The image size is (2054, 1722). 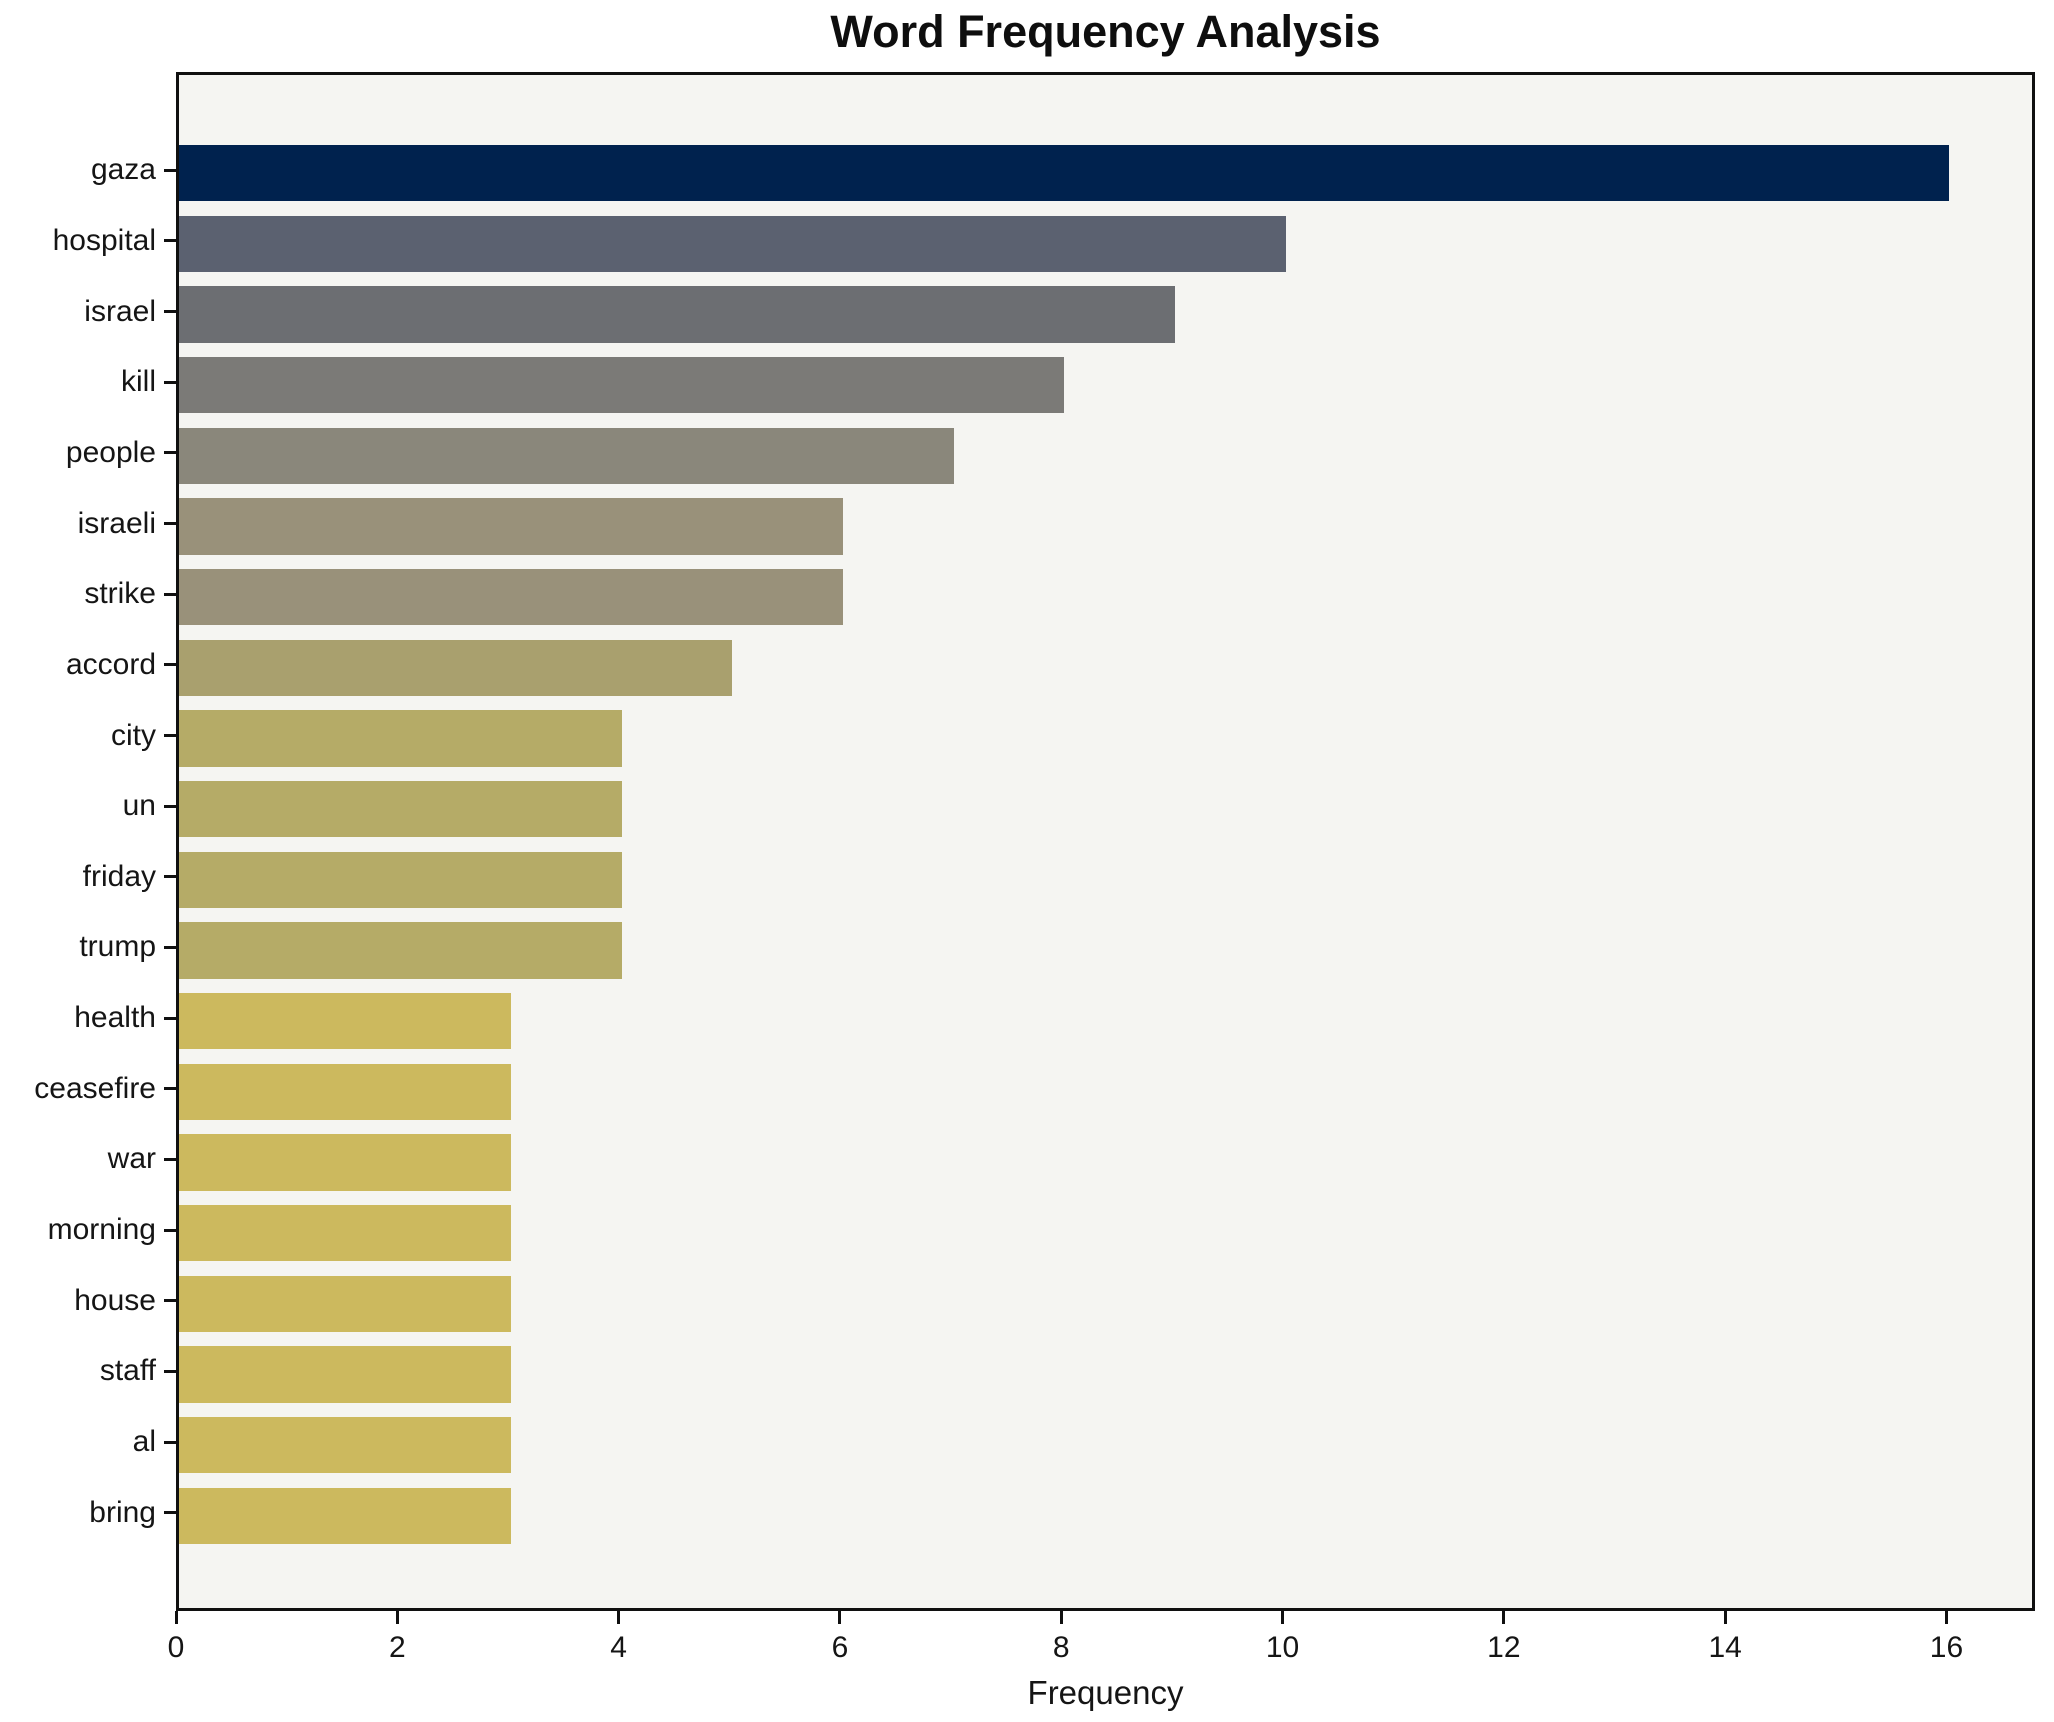 What do you see at coordinates (1064, 173) in the screenshot?
I see `bar-gaza` at bounding box center [1064, 173].